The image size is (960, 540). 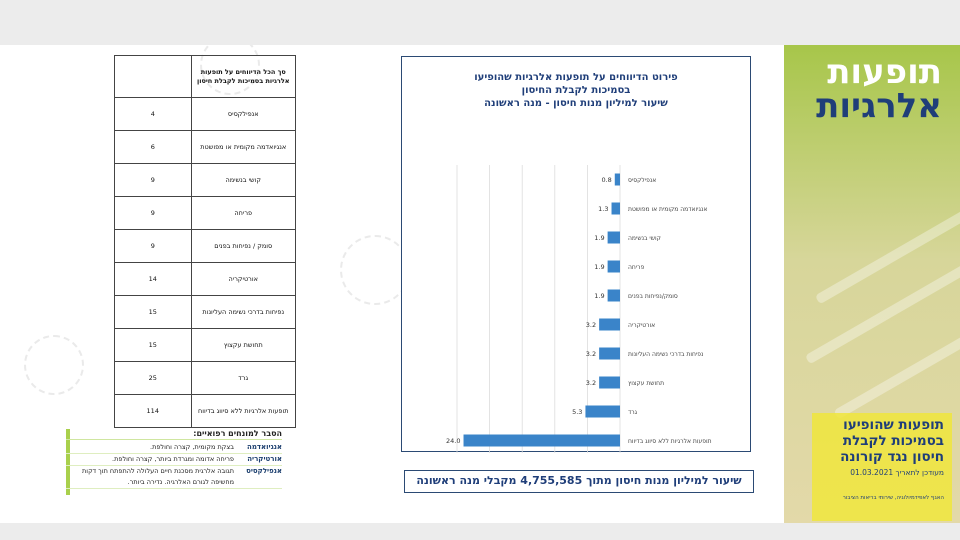 What do you see at coordinates (192, 447) in the screenshot?
I see `legend-definition: בצקת מקומית, קצרה וחולפת.` at bounding box center [192, 447].